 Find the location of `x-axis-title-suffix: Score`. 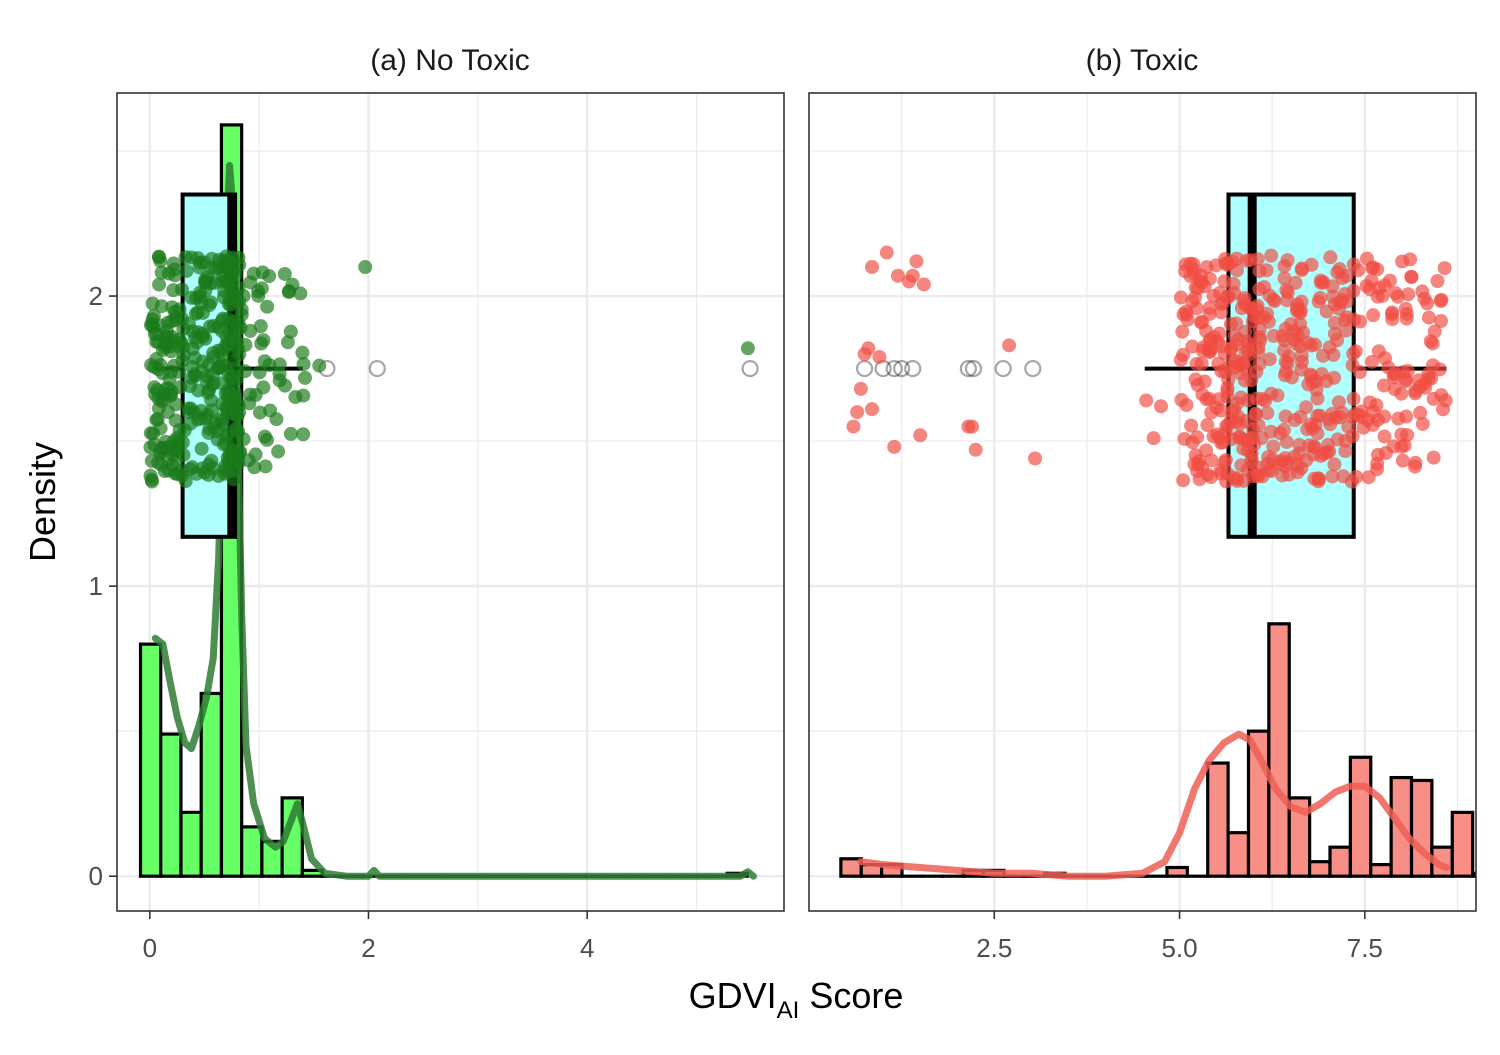

x-axis-title-suffix: Score is located at coordinates (851, 995).